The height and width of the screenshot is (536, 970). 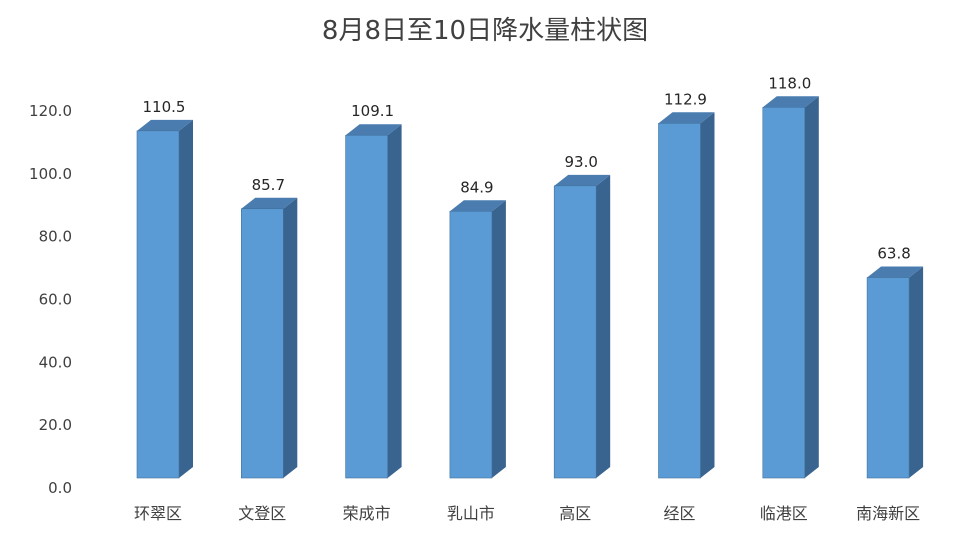 What do you see at coordinates (789, 83) in the screenshot?
I see `data-label: 118.0` at bounding box center [789, 83].